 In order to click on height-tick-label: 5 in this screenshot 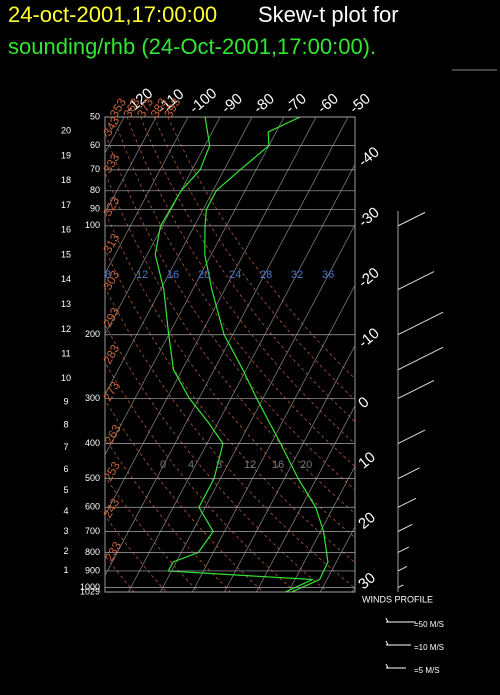, I will do `click(65, 490)`.